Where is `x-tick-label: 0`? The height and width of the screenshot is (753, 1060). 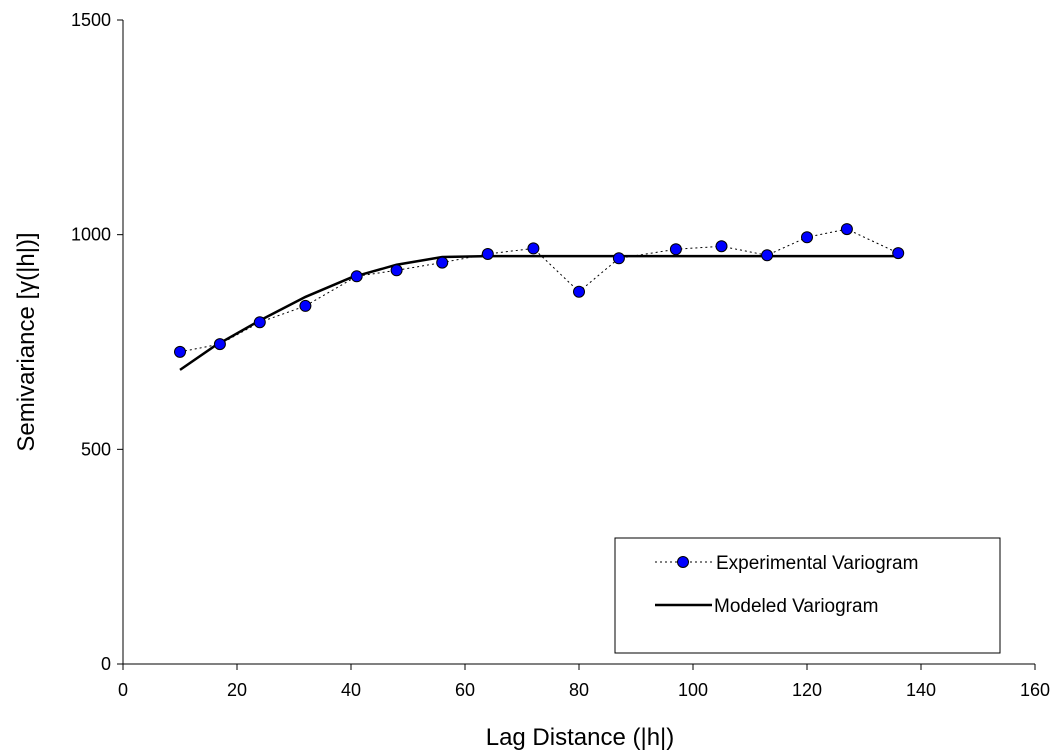 x-tick-label: 0 is located at coordinates (123, 690).